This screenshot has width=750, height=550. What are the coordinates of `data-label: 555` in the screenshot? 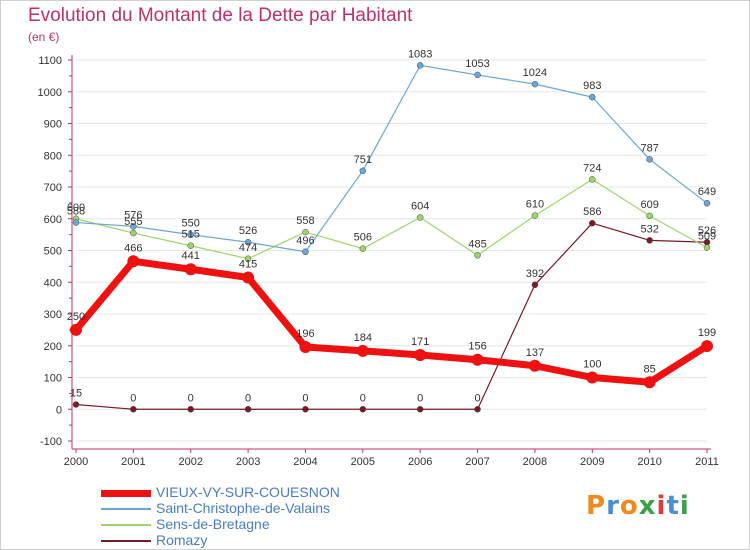 It's located at (133, 222).